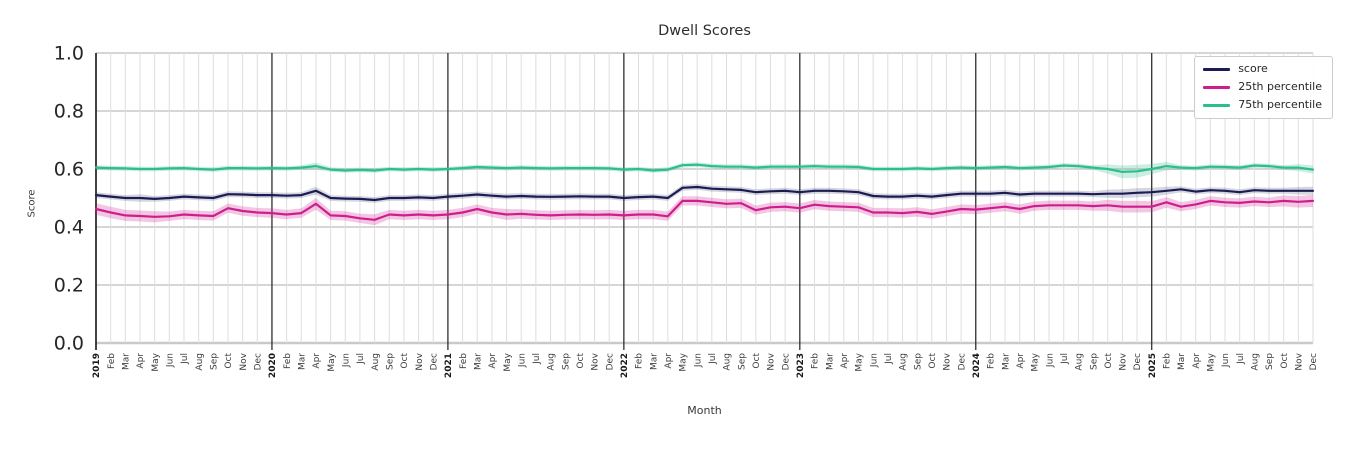 The height and width of the screenshot is (450, 1350). I want to click on legend-label-score: score, so click(1253, 68).